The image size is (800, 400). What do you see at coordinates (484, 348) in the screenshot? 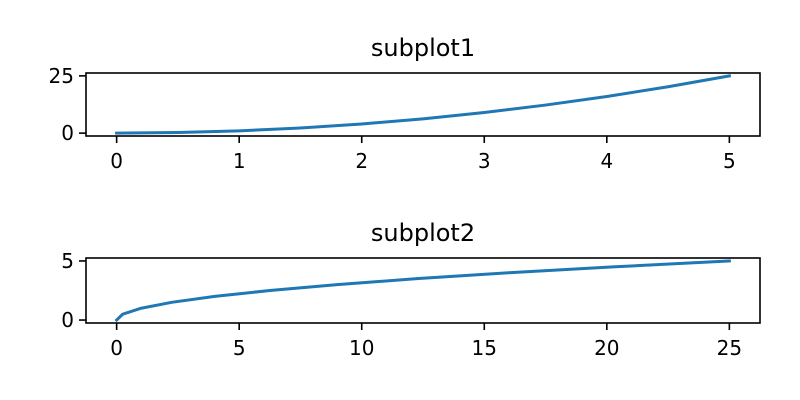
I see `x-tick-label: 15` at bounding box center [484, 348].